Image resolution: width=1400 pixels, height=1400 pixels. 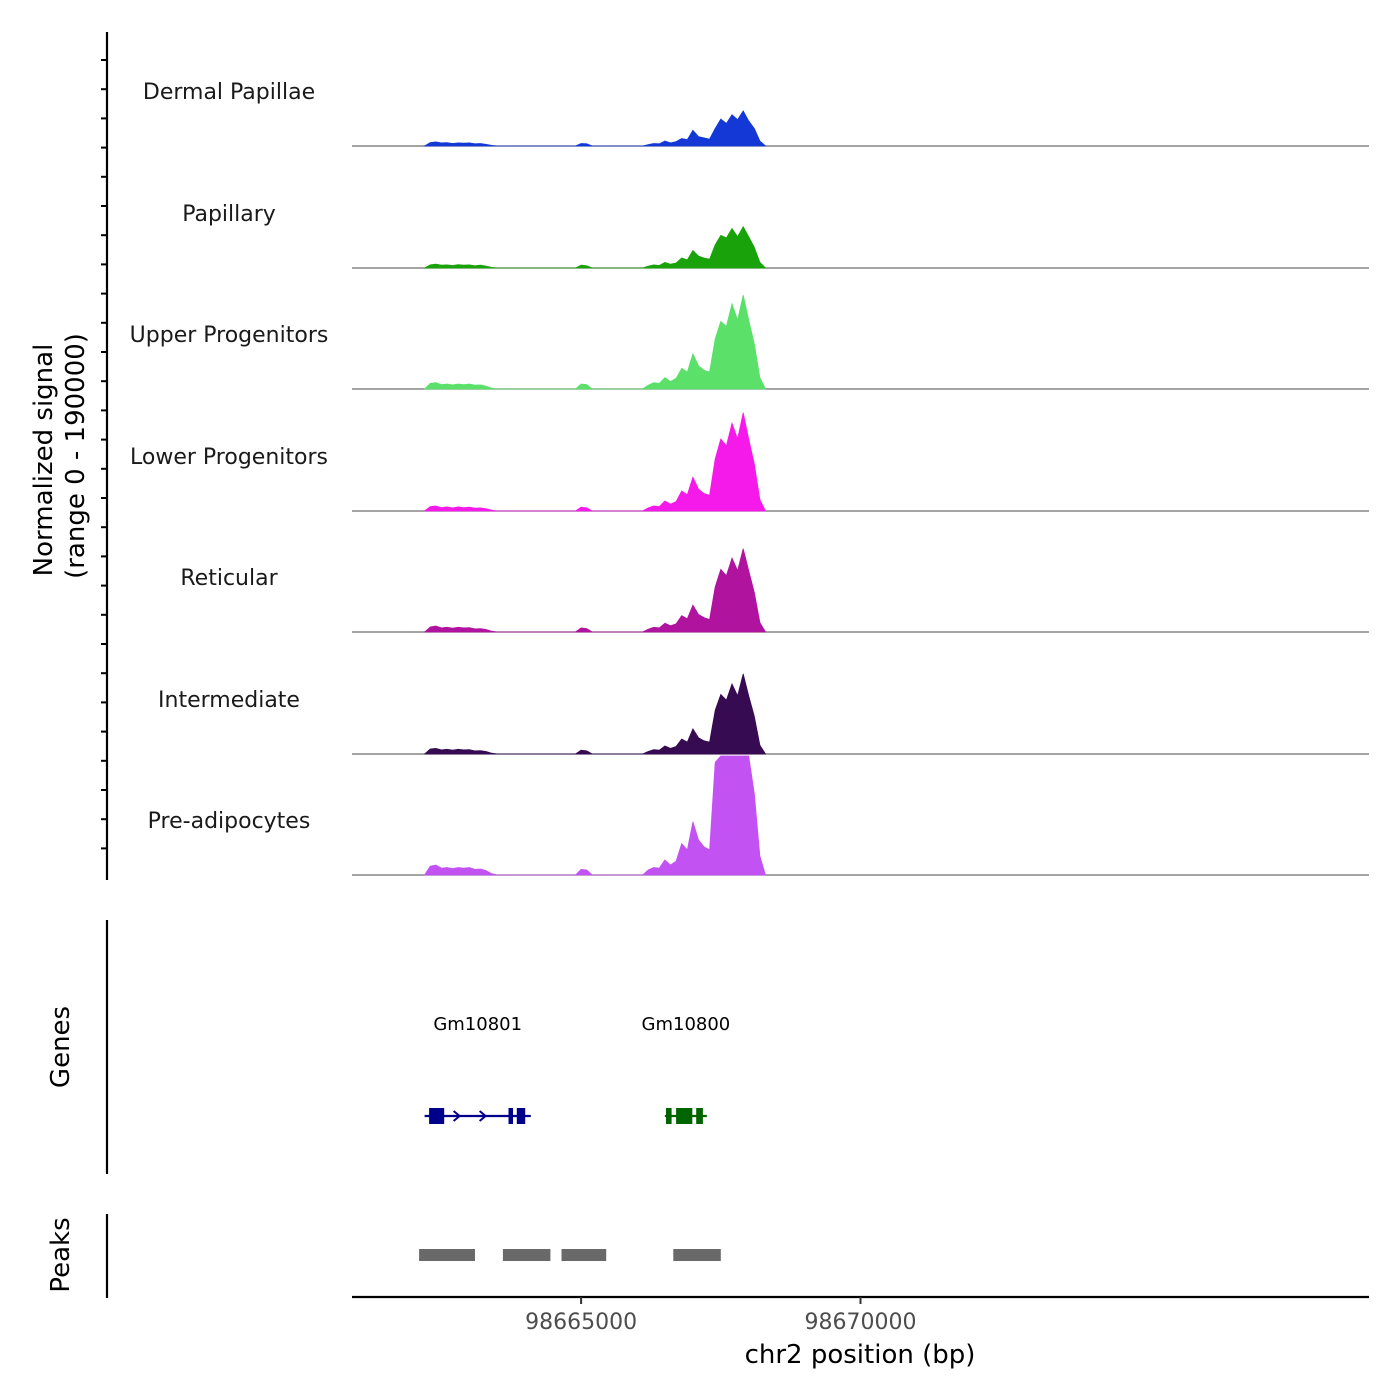 What do you see at coordinates (229, 335) in the screenshot?
I see `track-label: Upper Progenitors` at bounding box center [229, 335].